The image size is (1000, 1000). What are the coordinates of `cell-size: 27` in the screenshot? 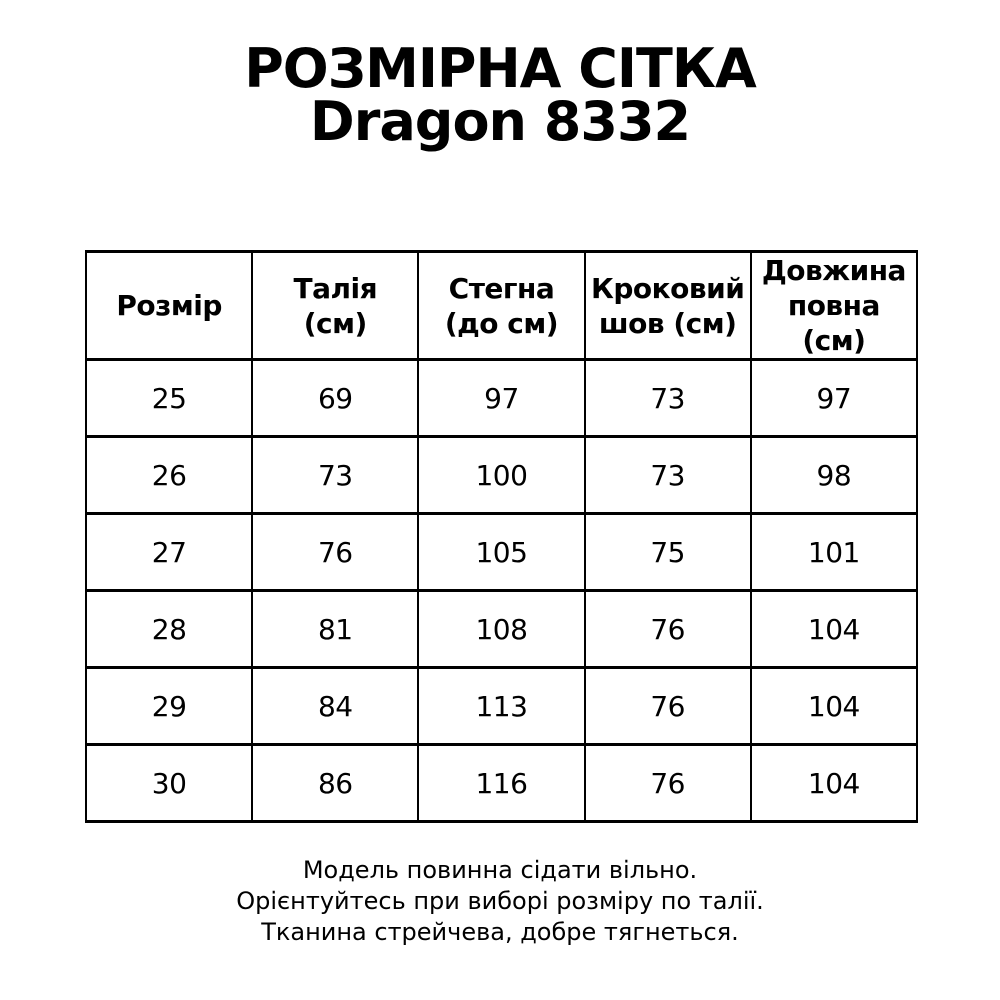 It's located at (169, 552).